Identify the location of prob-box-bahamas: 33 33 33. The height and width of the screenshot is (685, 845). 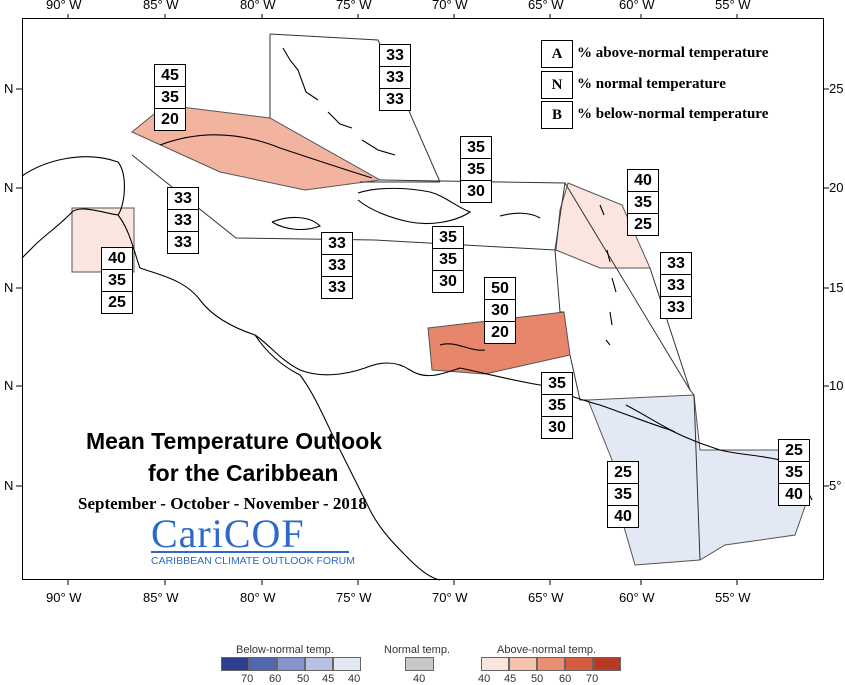
(395, 77).